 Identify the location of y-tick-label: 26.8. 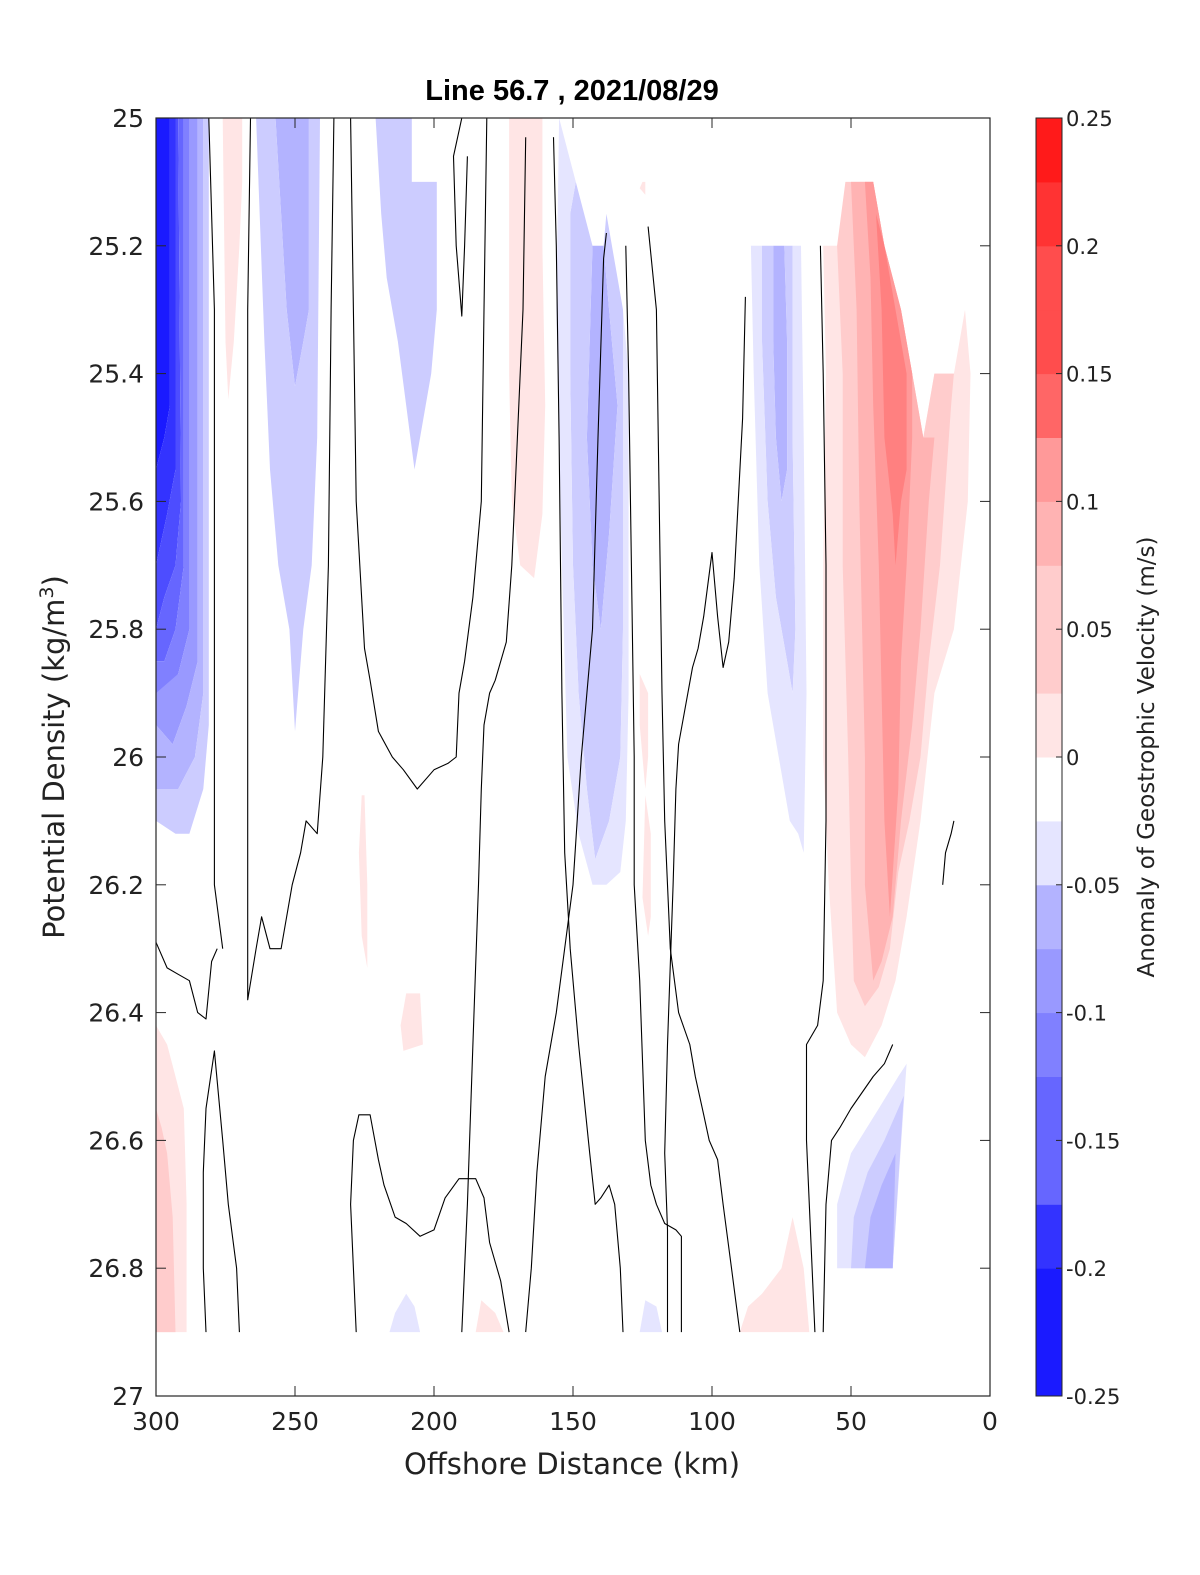
(116, 1268).